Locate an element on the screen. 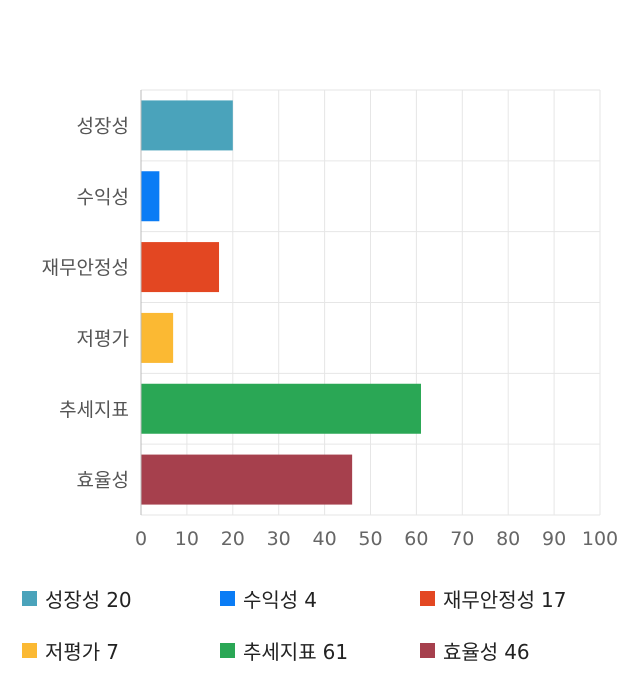 Image resolution: width=640 pixels, height=700 pixels. category-label: 수익성 is located at coordinates (103, 197).